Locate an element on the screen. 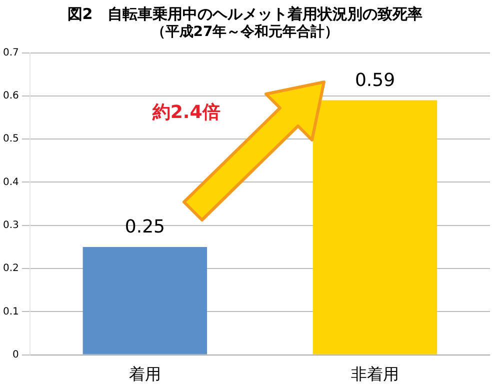 The width and height of the screenshot is (500, 388). y-tick-label: 0.3 is located at coordinates (10, 225).